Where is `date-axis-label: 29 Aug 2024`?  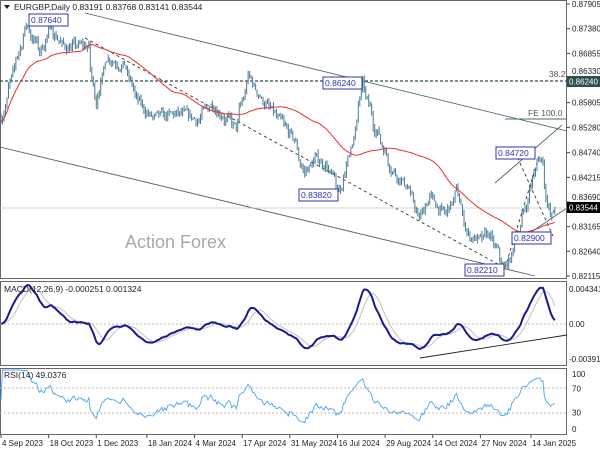
date-axis-label: 29 Aug 2024 is located at coordinates (408, 443).